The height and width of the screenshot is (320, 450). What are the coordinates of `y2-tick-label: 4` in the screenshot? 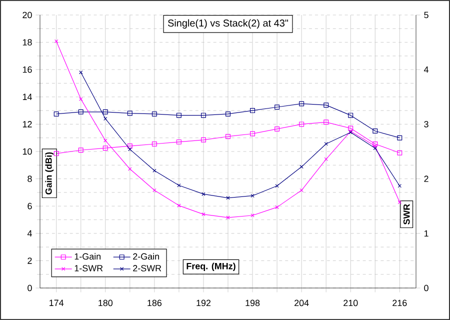 It's located at (426, 69).